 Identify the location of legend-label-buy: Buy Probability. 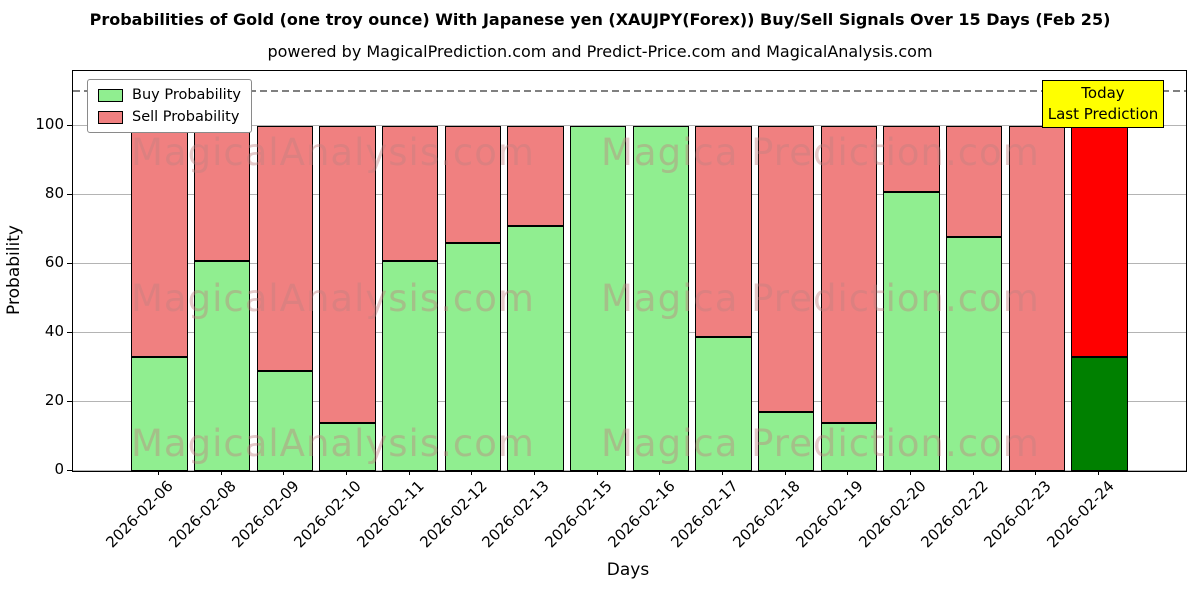
(186, 95).